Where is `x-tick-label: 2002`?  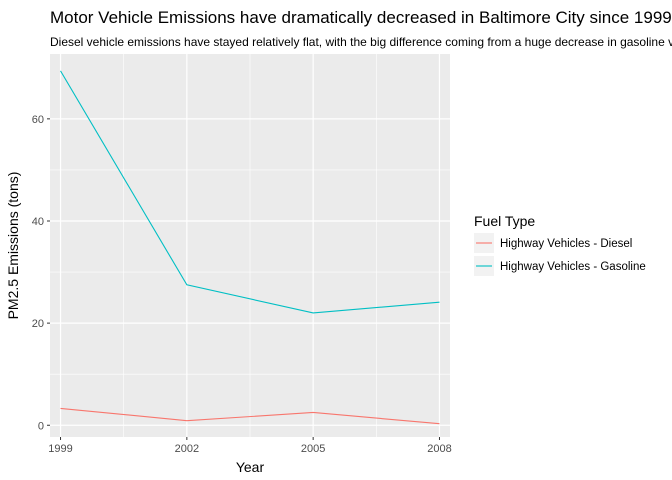 x-tick-label: 2002 is located at coordinates (187, 449).